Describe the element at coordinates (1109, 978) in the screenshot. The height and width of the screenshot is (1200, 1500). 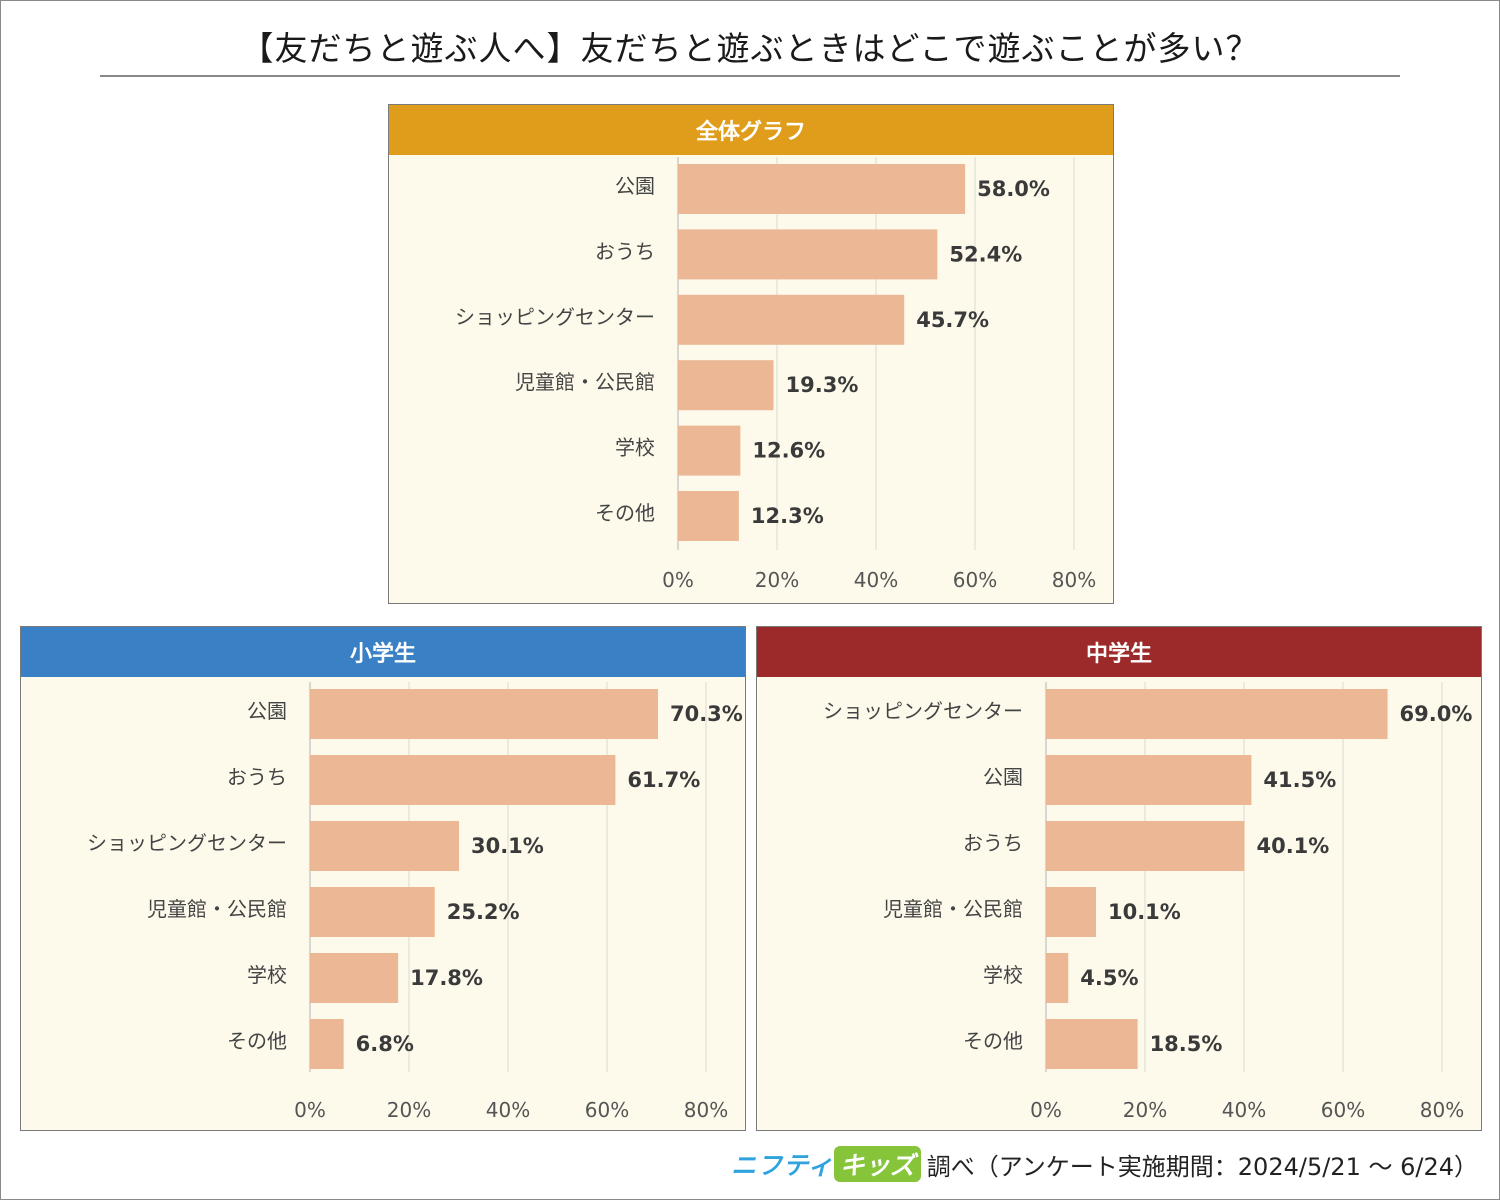
I see `value-label: 4.5%` at that location.